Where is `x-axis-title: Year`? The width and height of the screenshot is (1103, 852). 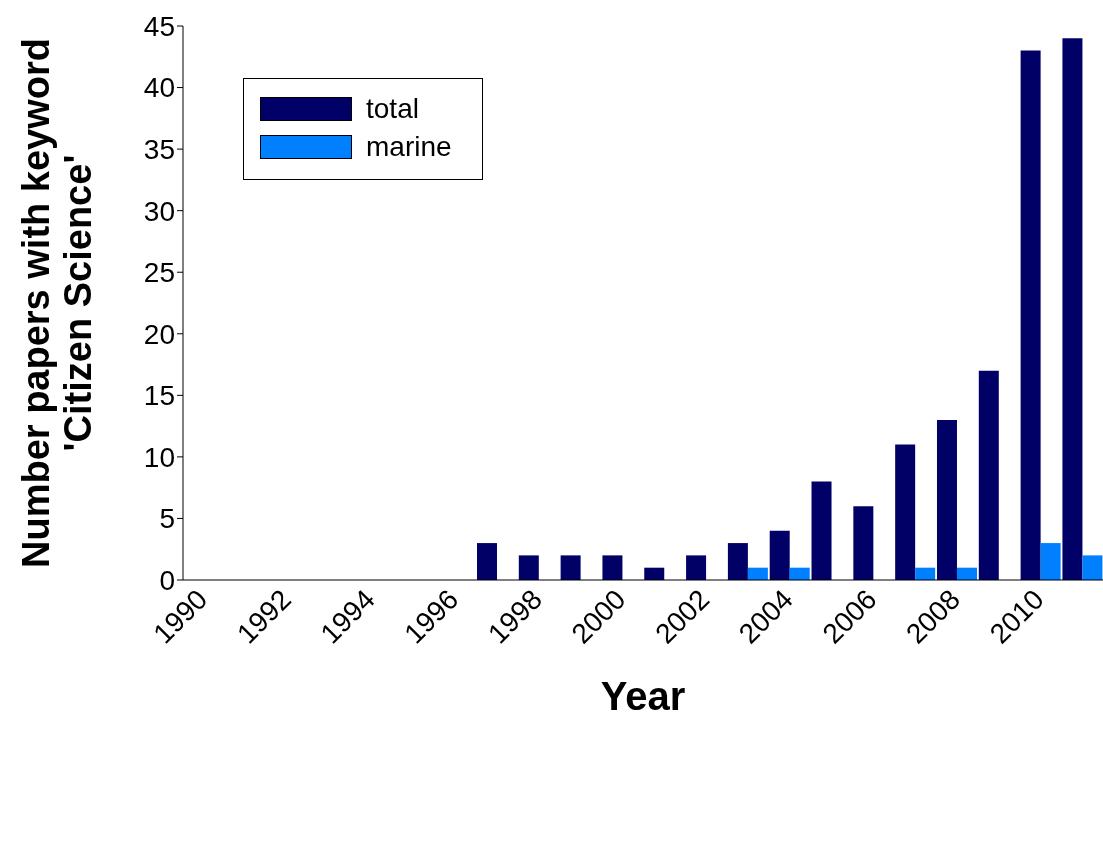
x-axis-title: Year is located at coordinates (643, 696).